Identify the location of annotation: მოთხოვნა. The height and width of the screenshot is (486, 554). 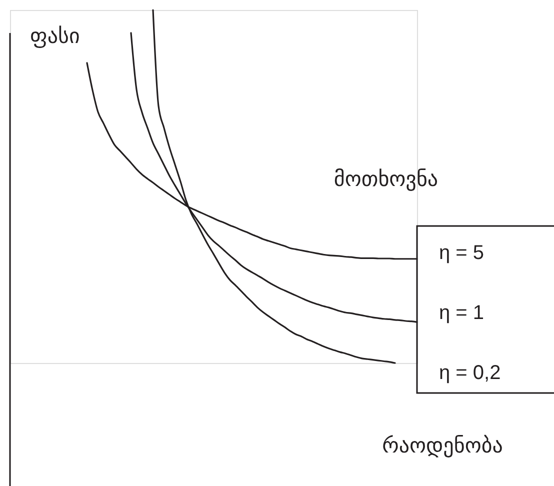
(386, 179).